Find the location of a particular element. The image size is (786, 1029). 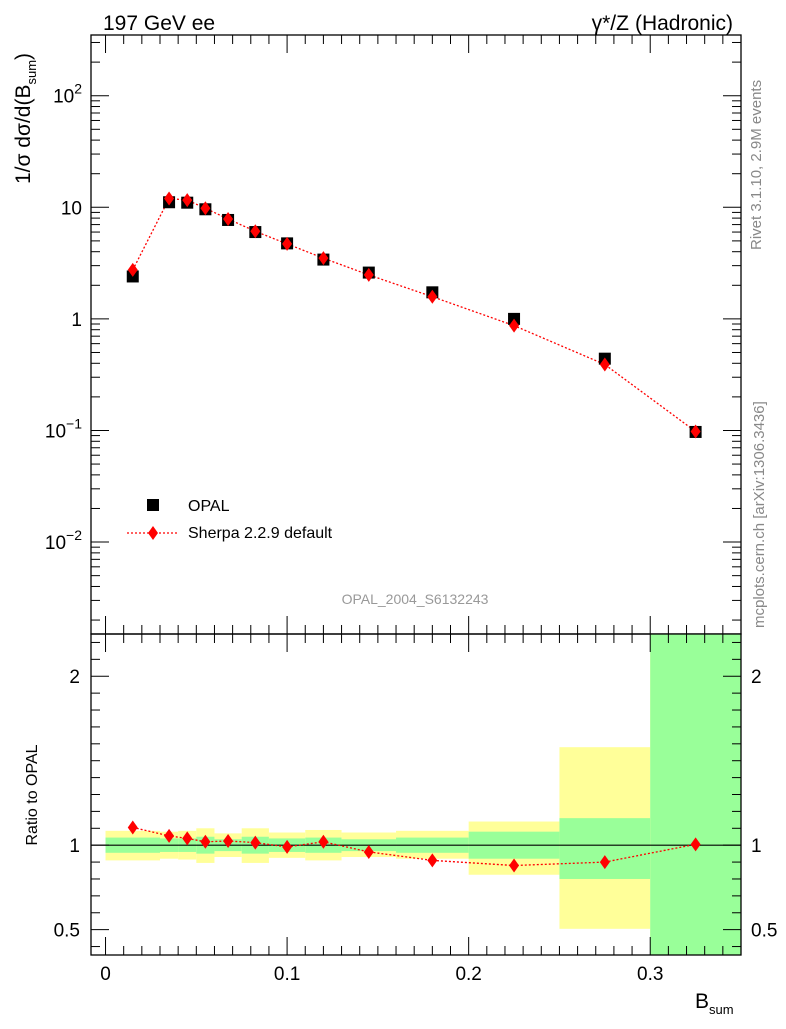

ratio-xlabel: Bsum is located at coordinates (714, 1003).